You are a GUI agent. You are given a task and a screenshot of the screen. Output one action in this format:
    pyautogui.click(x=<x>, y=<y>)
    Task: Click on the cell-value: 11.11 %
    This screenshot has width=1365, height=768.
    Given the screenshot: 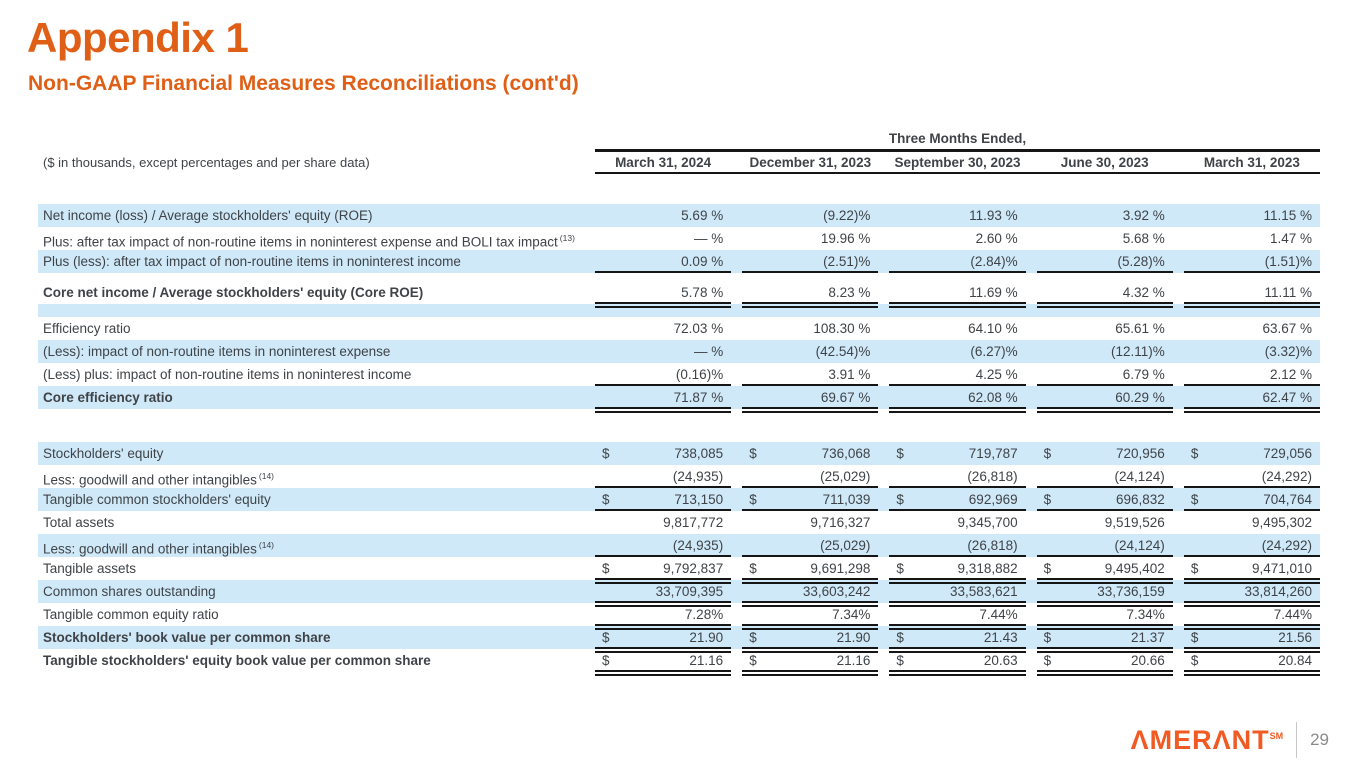 What is the action you would take?
    pyautogui.click(x=1288, y=292)
    